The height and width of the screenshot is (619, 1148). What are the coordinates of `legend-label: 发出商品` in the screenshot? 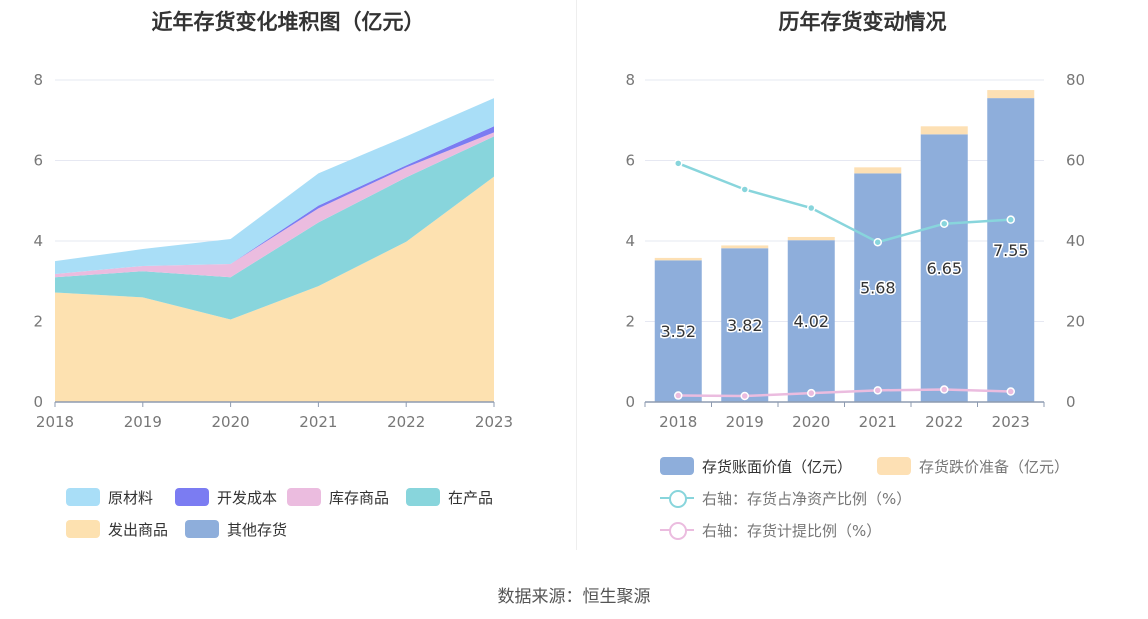 It's located at (138, 530).